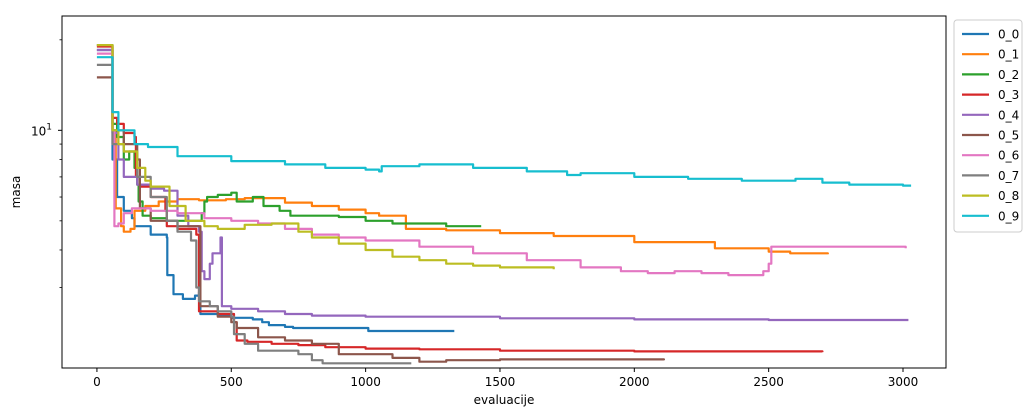  I want to click on legend-label: 0_1, so click(1008, 55).